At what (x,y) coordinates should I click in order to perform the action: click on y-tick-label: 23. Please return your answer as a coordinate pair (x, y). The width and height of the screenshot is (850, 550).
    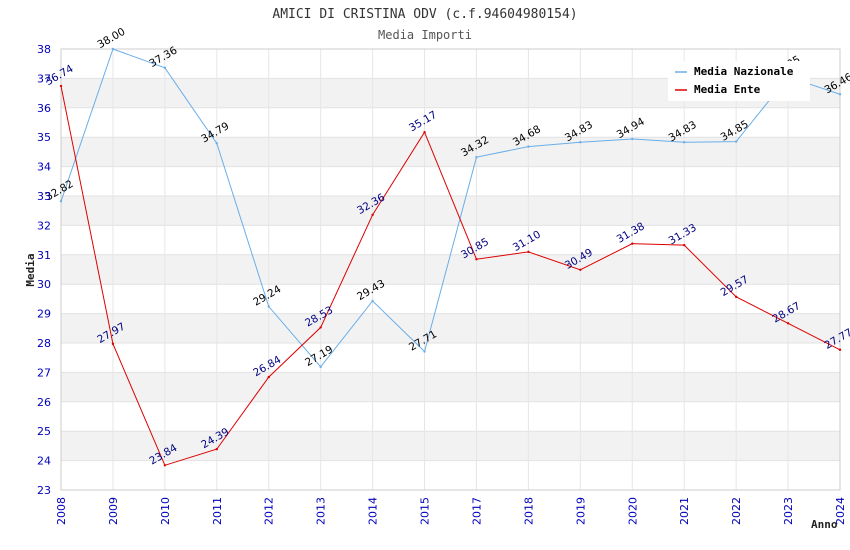
    Looking at the image, I should click on (44, 490).